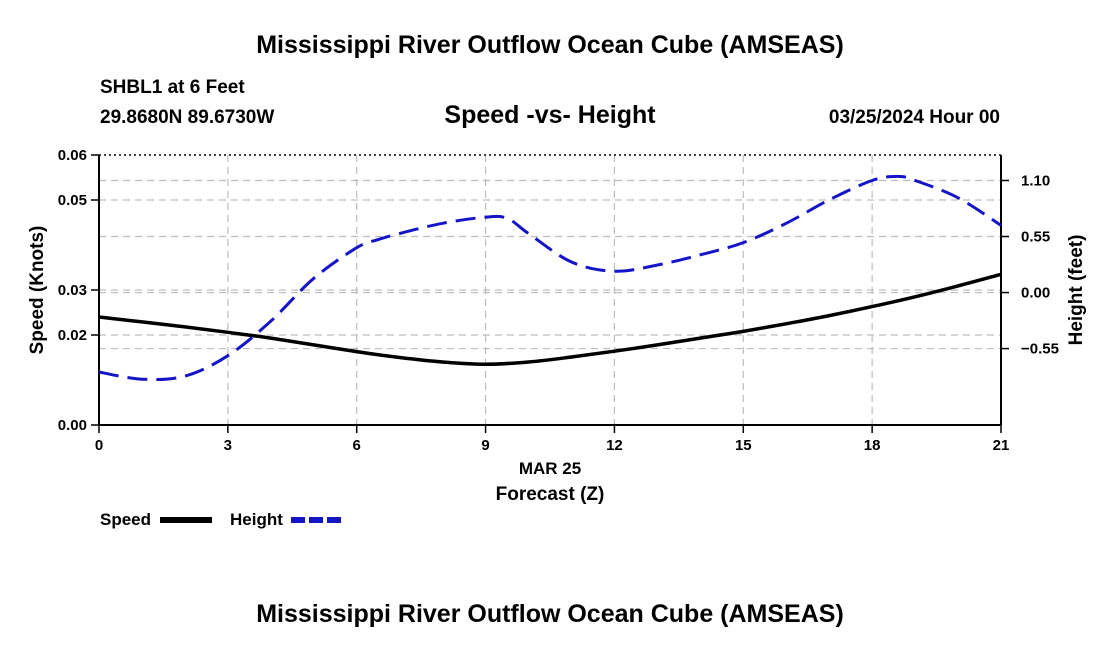 This screenshot has height=650, width=1100. I want to click on y-right-tick-label: 0.00, so click(1035, 293).